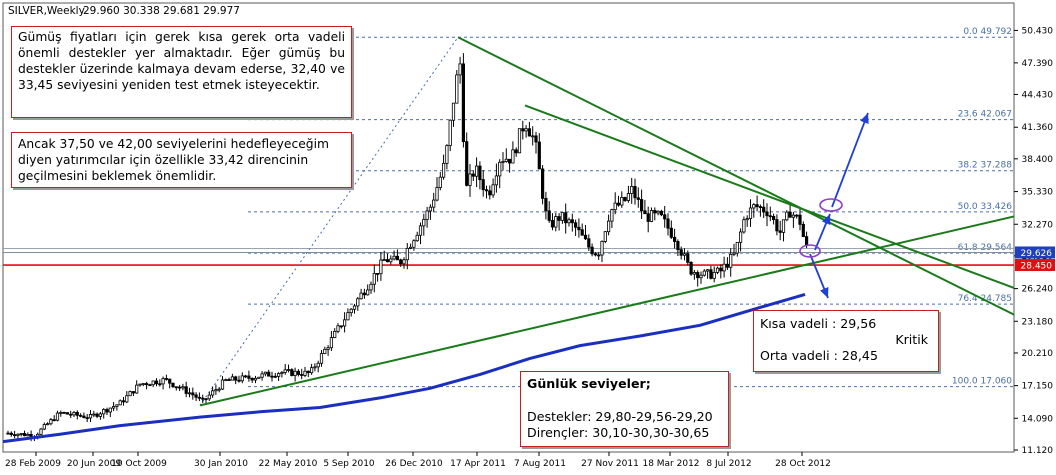  What do you see at coordinates (824, 292) in the screenshot?
I see `arrowhead` at bounding box center [824, 292].